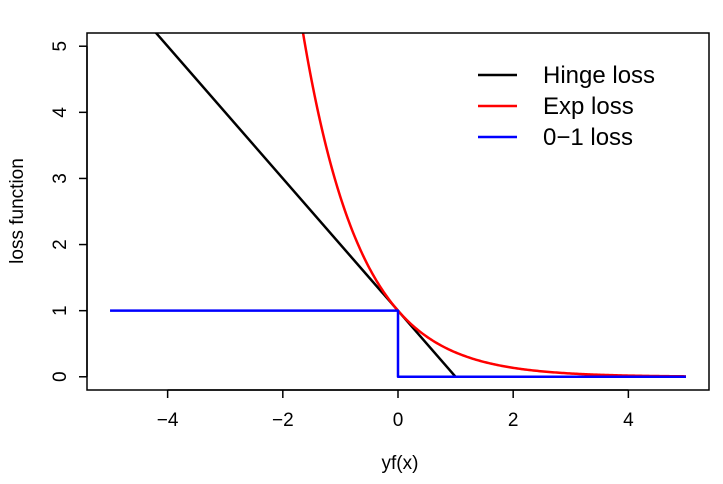 The height and width of the screenshot is (484, 723). I want to click on x-tick-label: −2, so click(283, 420).